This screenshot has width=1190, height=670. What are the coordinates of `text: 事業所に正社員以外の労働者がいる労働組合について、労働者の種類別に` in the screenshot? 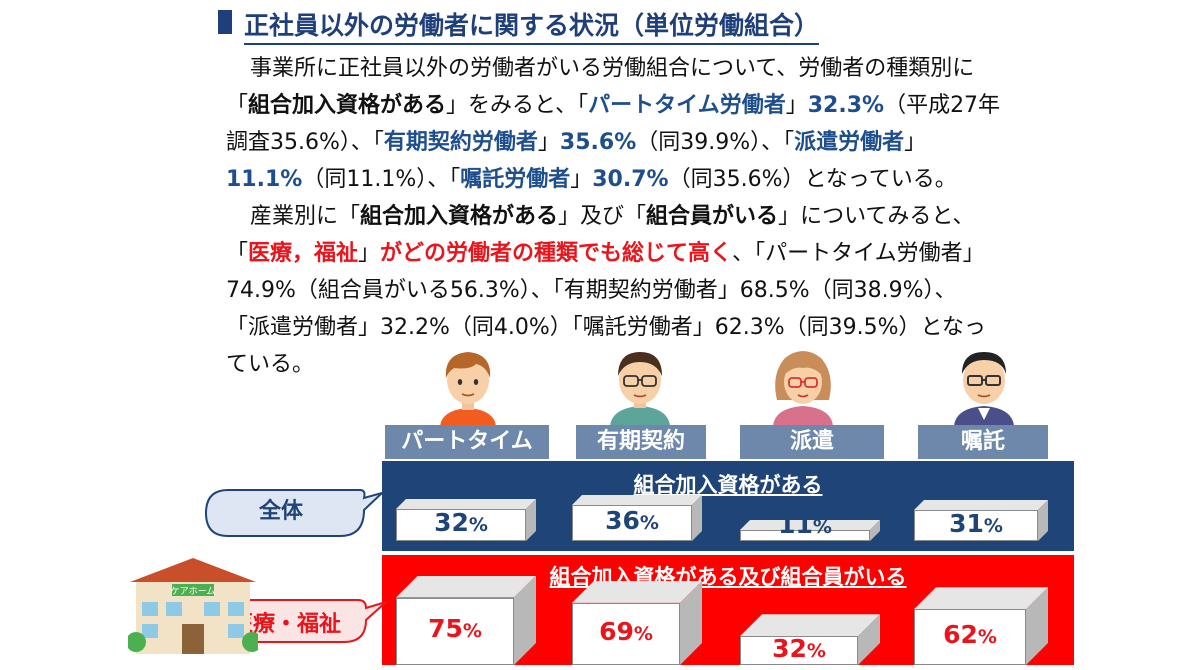 It's located at (612, 68).